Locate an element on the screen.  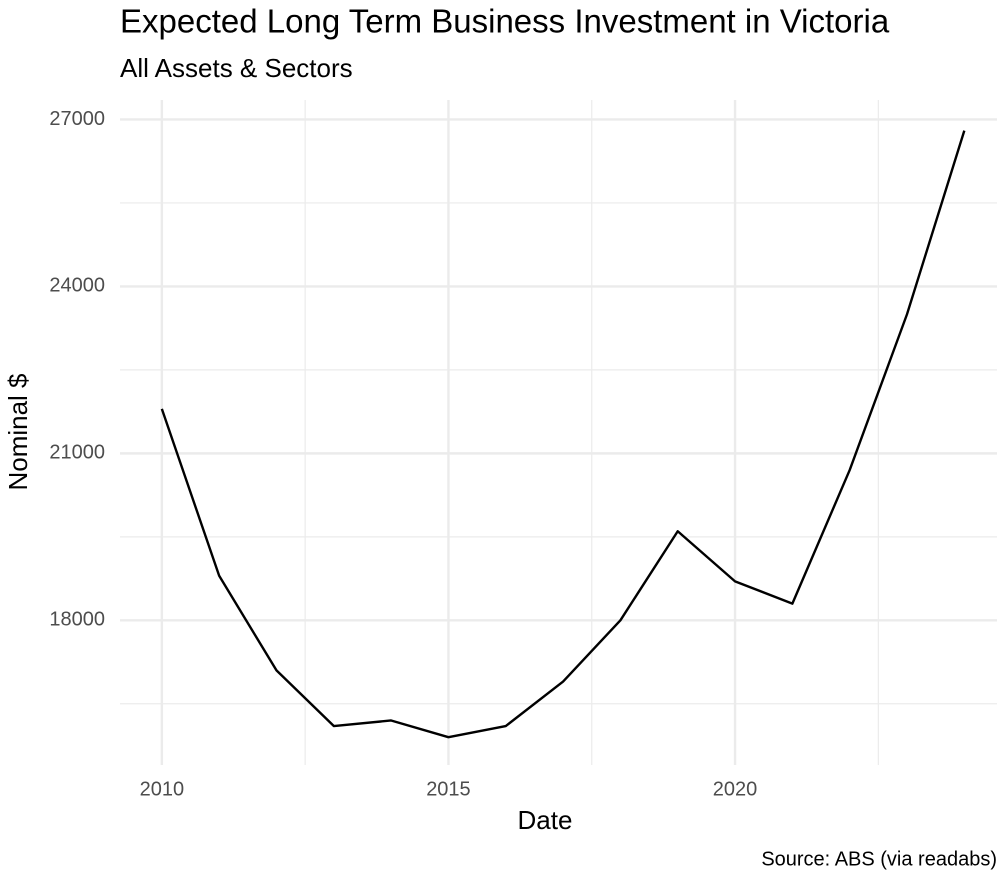
y-tick-label: 21000 is located at coordinates (77, 453).